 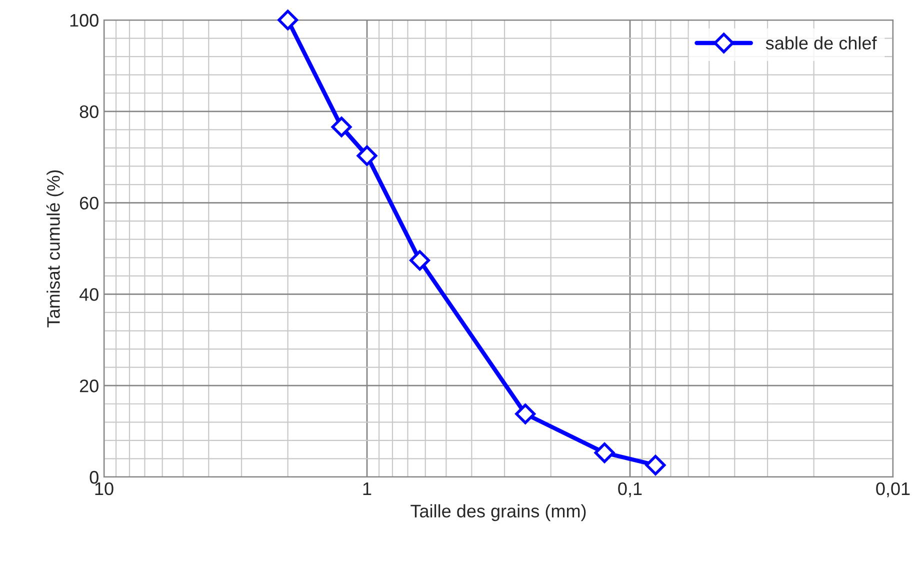 I want to click on x-tick-label: 0,1, so click(x=630, y=490).